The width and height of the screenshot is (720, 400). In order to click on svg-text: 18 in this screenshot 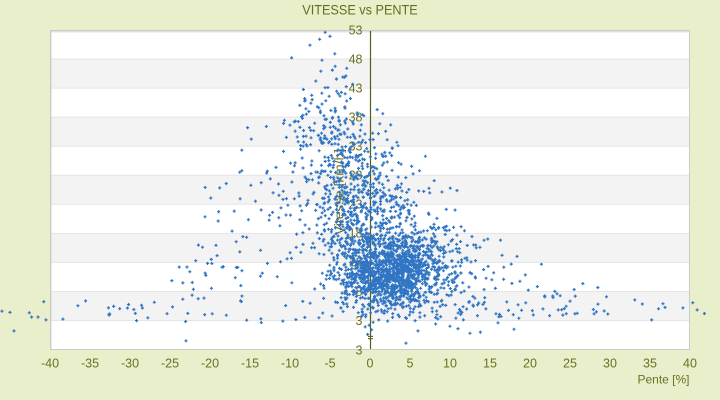, I will do `click(356, 234)`.